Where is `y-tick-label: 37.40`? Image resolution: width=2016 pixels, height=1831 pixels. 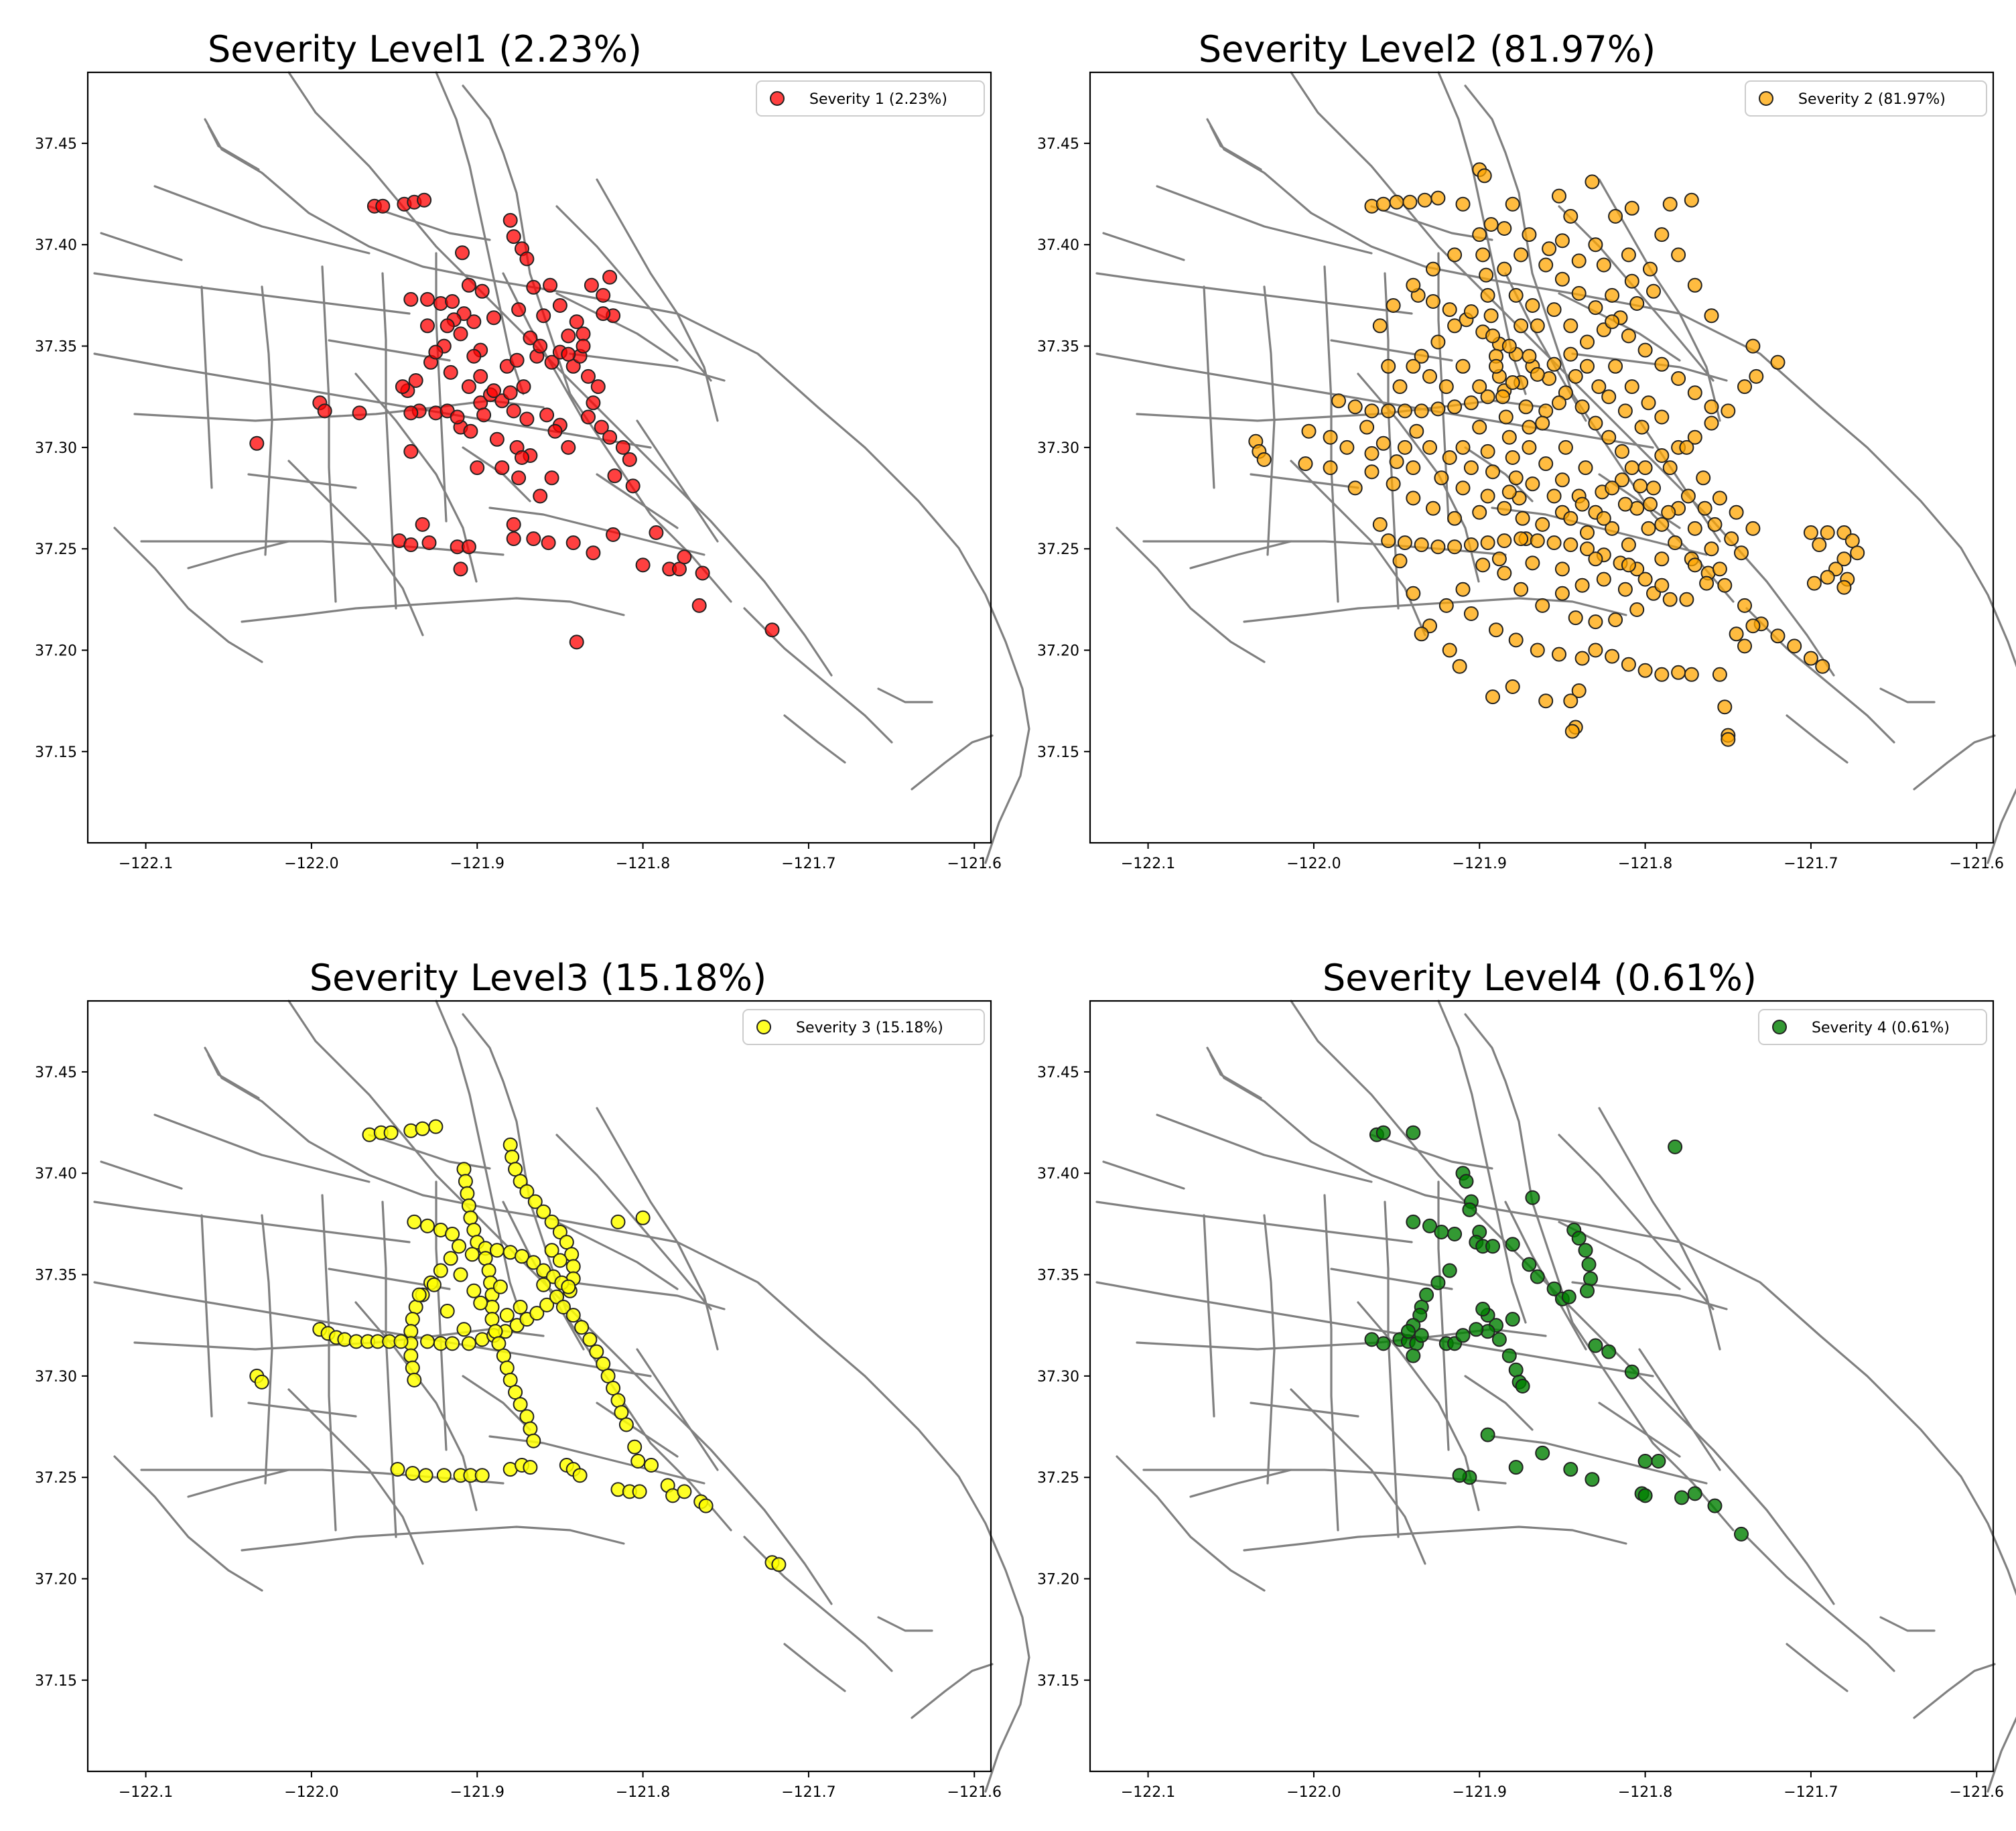 y-tick-label: 37.40 is located at coordinates (56, 245).